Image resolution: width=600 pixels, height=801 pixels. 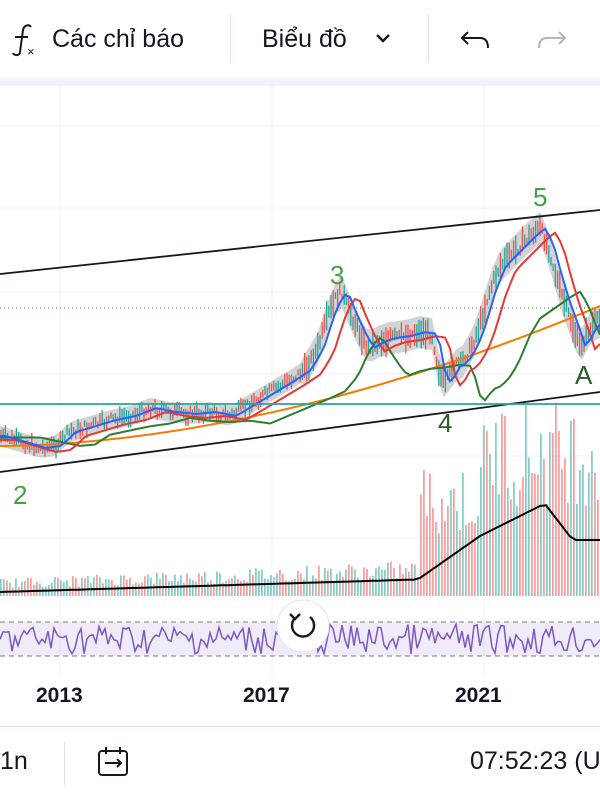 I want to click on indicators-button: Các chỉ báo, so click(x=118, y=39).